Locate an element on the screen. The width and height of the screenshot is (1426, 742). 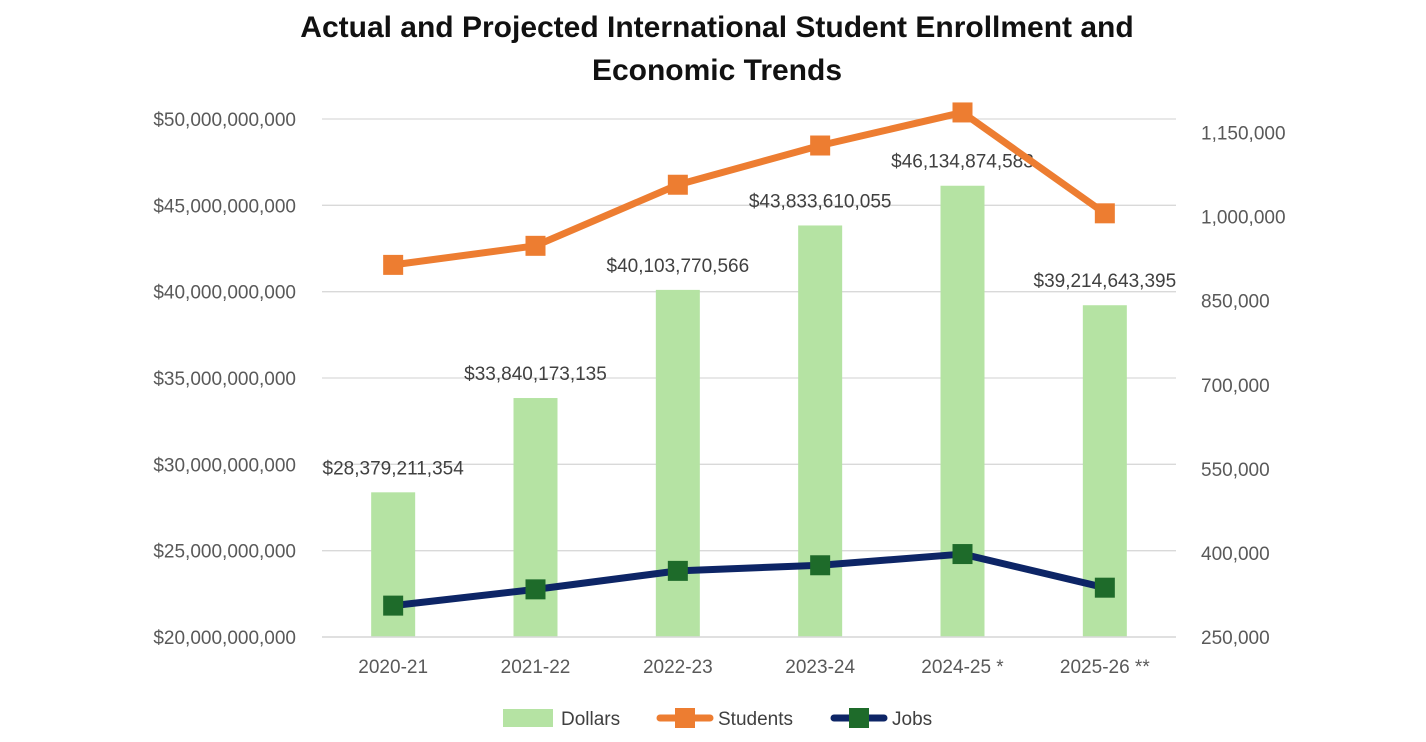
legend-label-jobs: Jobs is located at coordinates (912, 719).